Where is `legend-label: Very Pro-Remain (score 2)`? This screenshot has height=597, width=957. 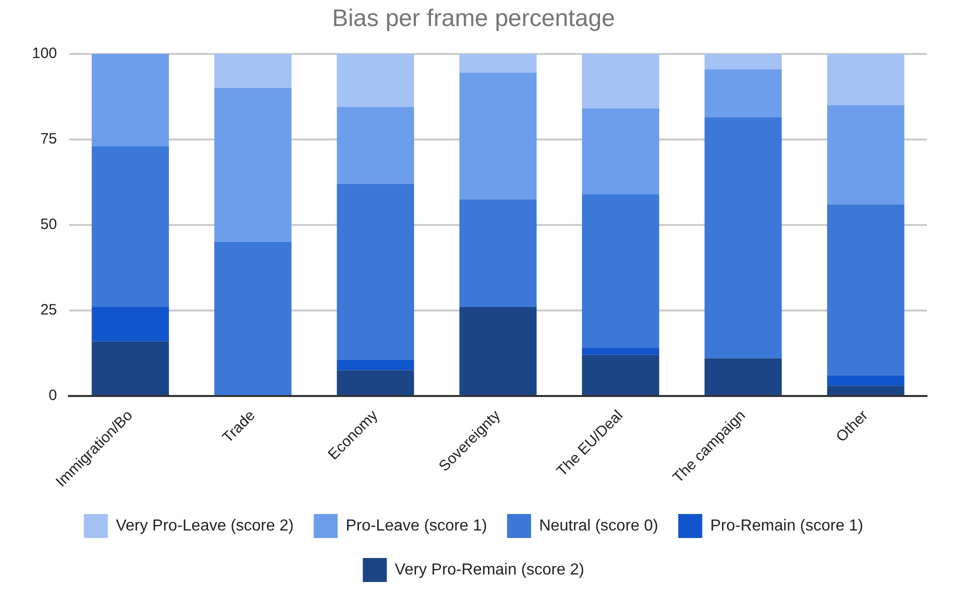
legend-label: Very Pro-Remain (score 2) is located at coordinates (489, 569).